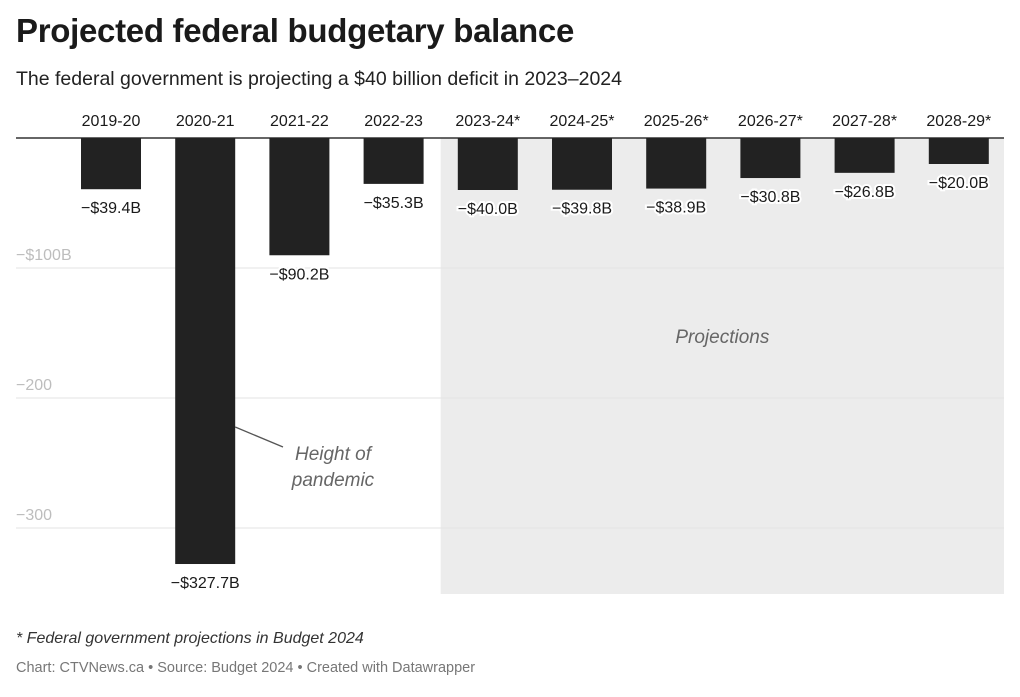 The width and height of the screenshot is (1020, 697). Describe the element at coordinates (770, 197) in the screenshot. I see `value-label: −$30.8B` at that location.